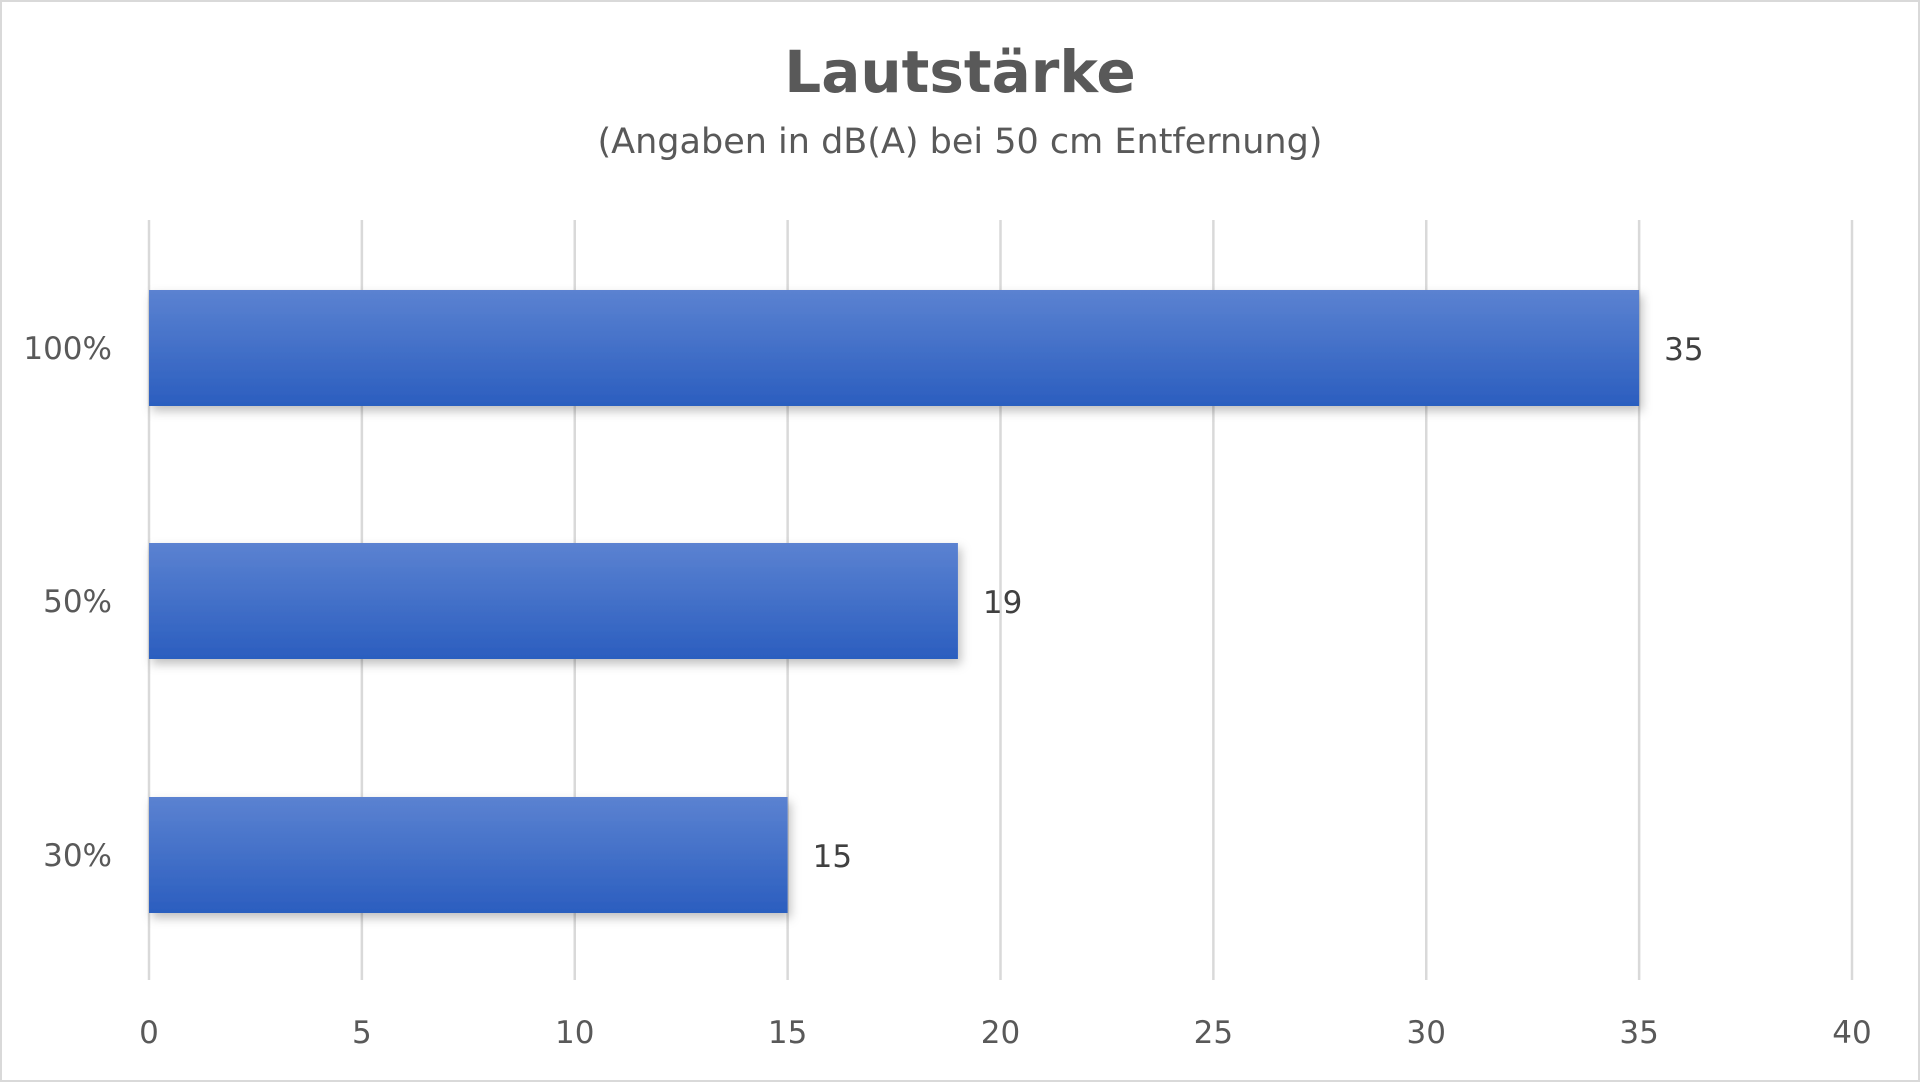 This screenshot has height=1082, width=1920. Describe the element at coordinates (1851, 1033) in the screenshot. I see `x-tick-label: 40` at that location.